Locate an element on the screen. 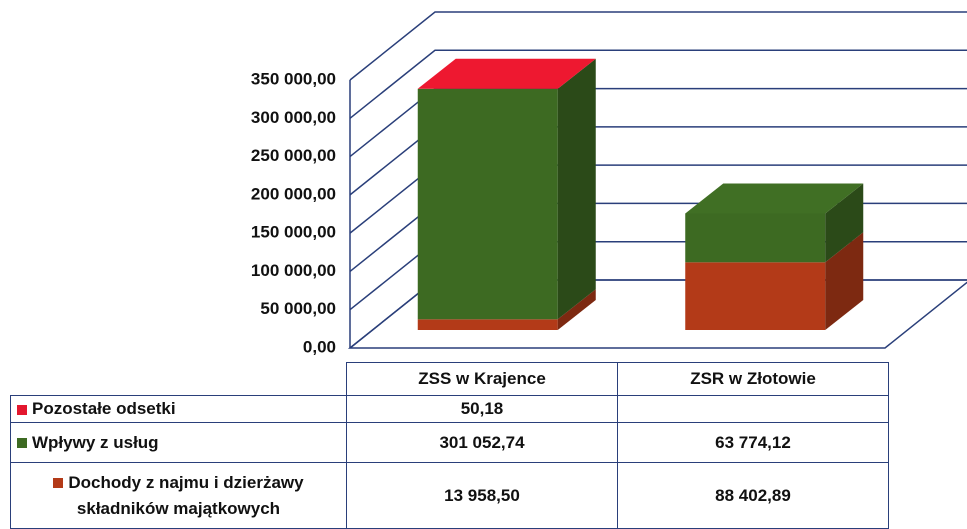  category-label: ZSR w Złotowie is located at coordinates (753, 379).